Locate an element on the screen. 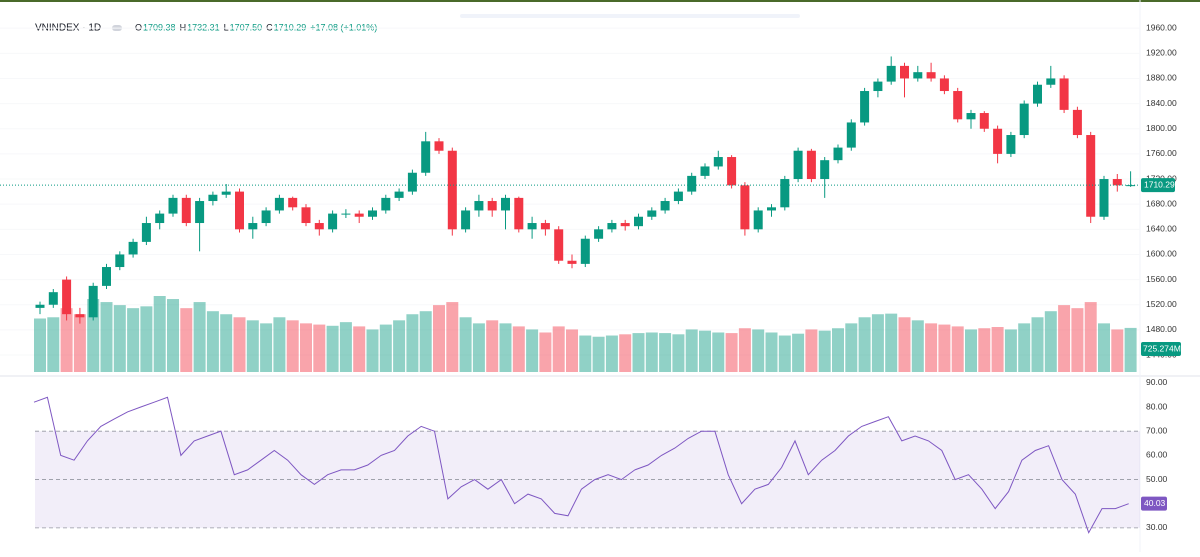 This screenshot has width=1200, height=557. price-tag: 1710.29 is located at coordinates (1159, 184).